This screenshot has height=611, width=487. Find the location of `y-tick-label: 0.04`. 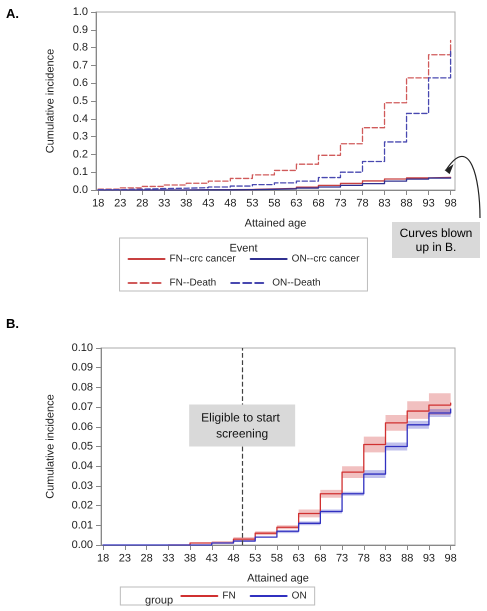

y-tick-label: 0.04 is located at coordinates (82, 466).